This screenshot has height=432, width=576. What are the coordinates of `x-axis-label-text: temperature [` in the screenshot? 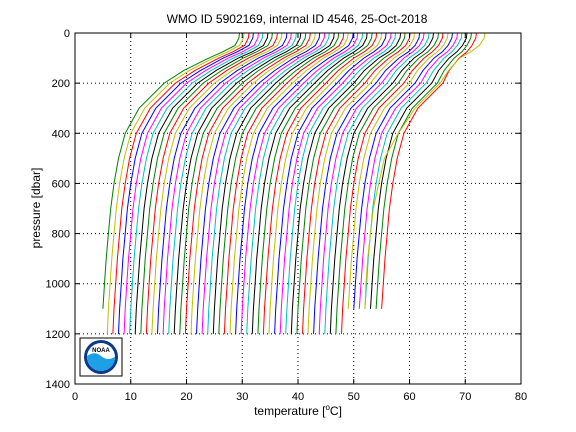 It's located at (290, 411).